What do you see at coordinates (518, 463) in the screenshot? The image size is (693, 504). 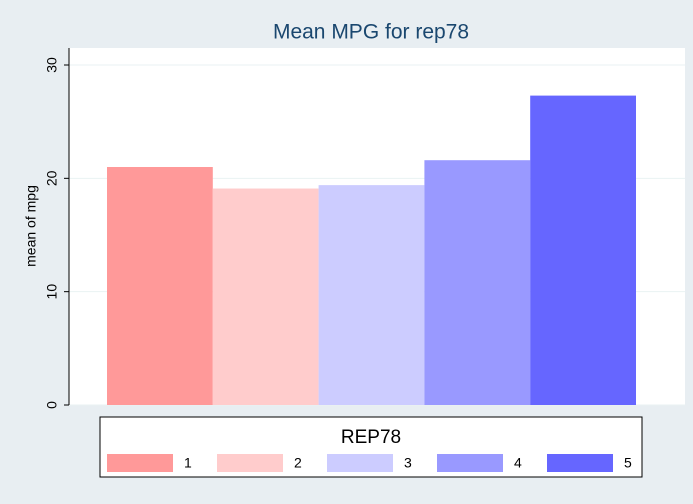 I see `legend-label: 4` at bounding box center [518, 463].